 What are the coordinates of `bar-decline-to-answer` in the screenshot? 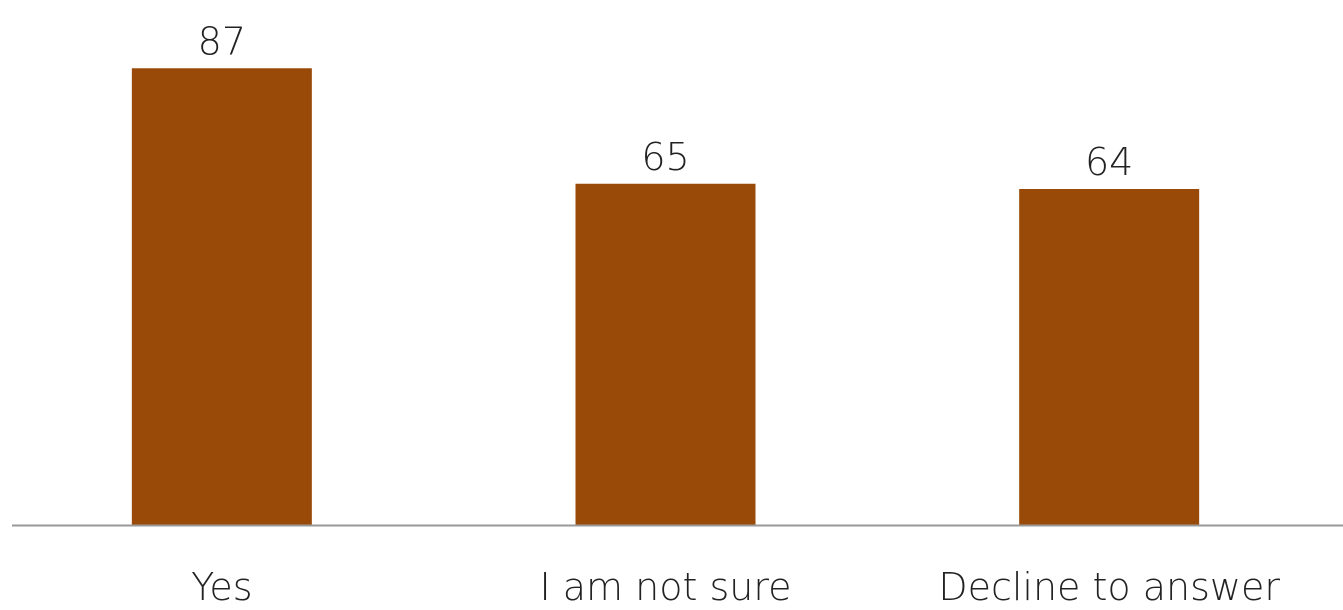 It's located at (1109, 357).